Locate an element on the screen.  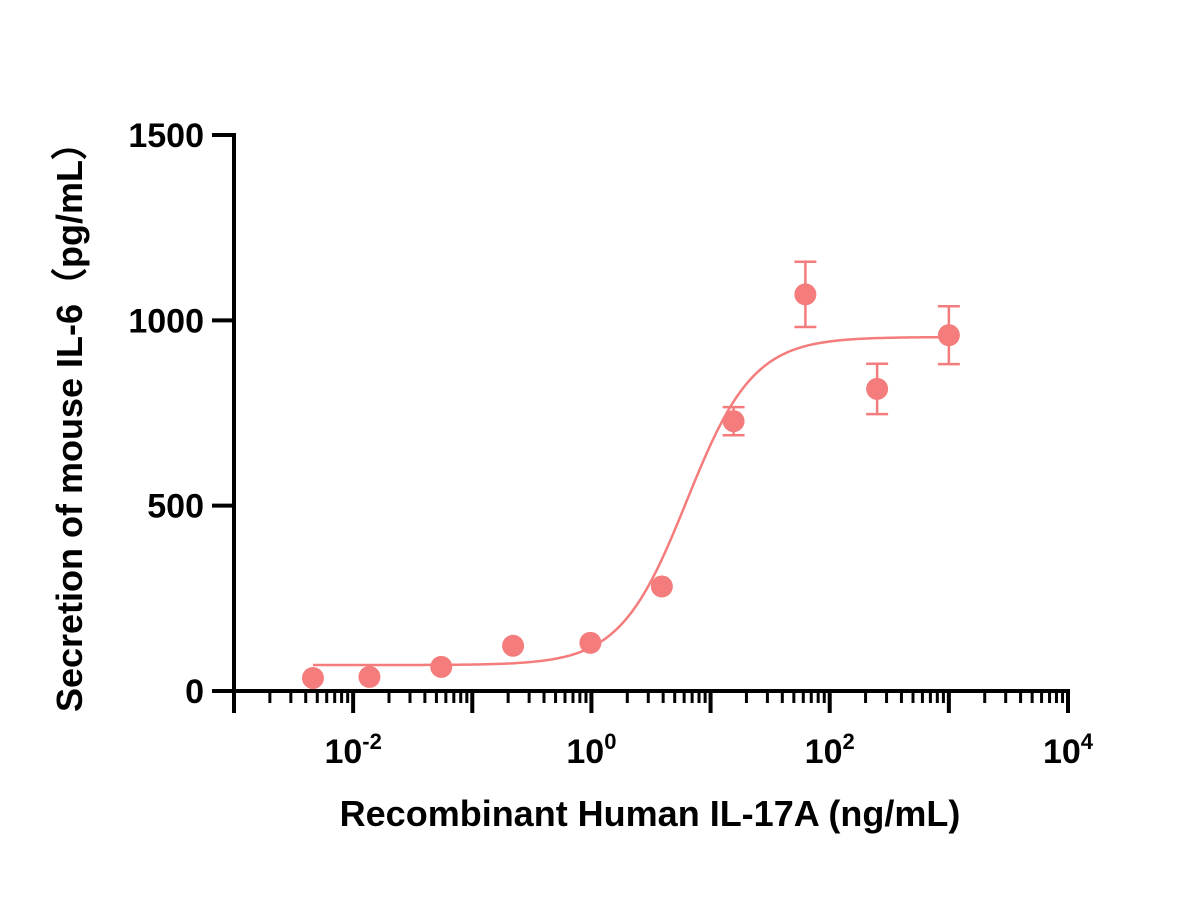
y-tick-label: 1000 is located at coordinates (166, 321).